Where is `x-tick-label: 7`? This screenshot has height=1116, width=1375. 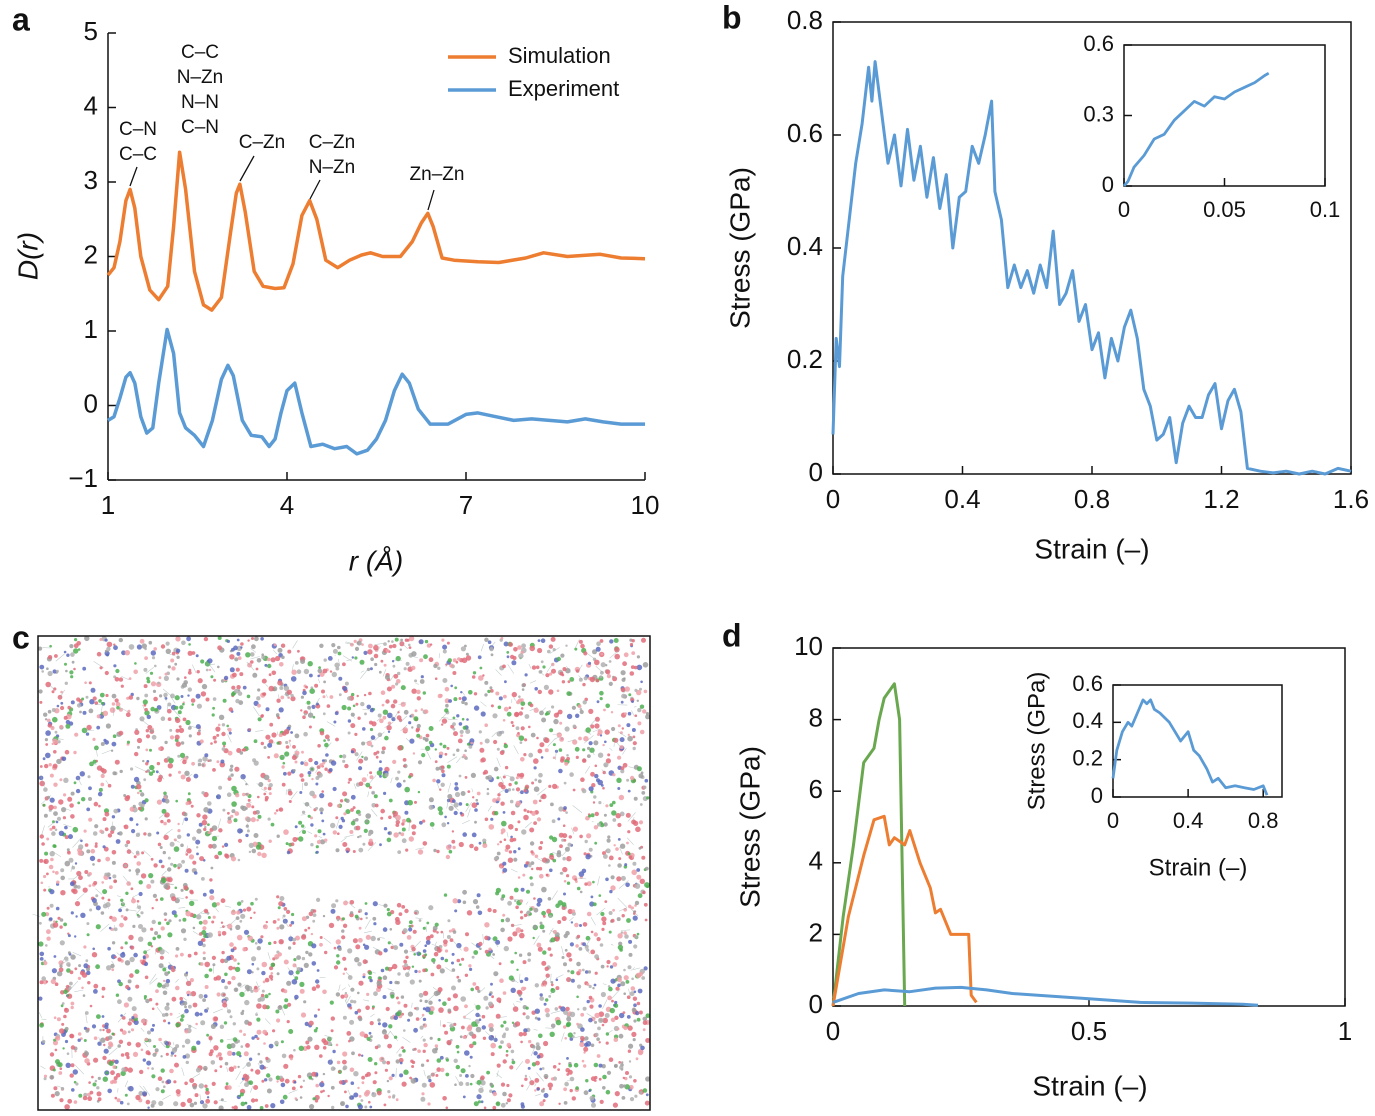 x-tick-label: 7 is located at coordinates (466, 505).